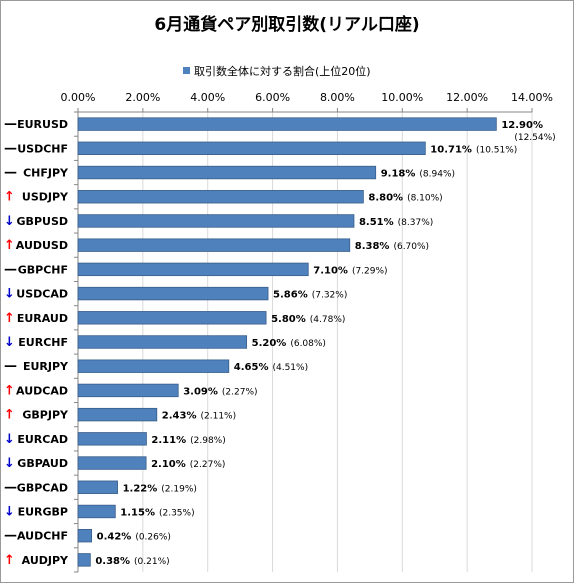 This screenshot has height=583, width=574. What do you see at coordinates (370, 271) in the screenshot?
I see `previous-value-label: (7.29%)` at bounding box center [370, 271].